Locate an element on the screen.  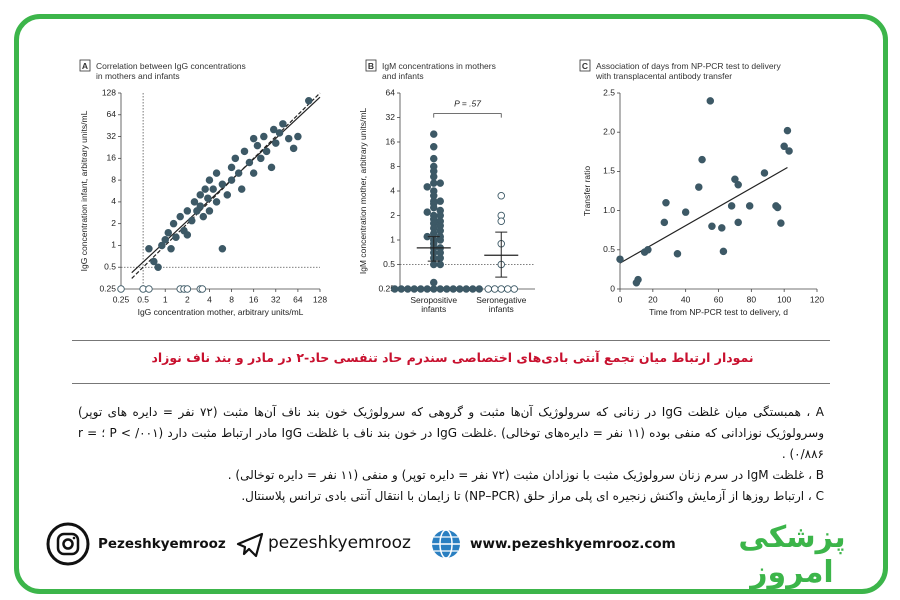
x-tick-label: 120 is located at coordinates (817, 299).